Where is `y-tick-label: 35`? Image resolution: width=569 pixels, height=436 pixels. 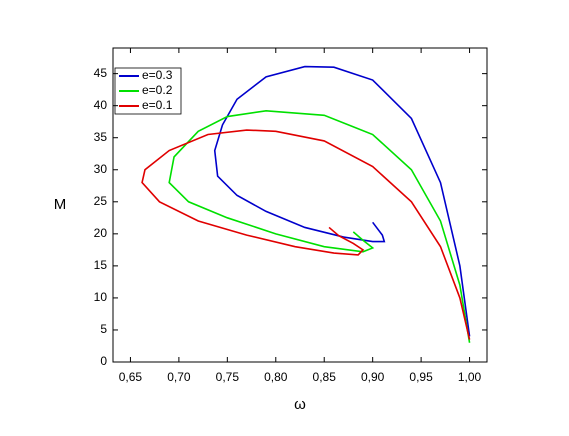 y-tick-label: 35 is located at coordinates (101, 137).